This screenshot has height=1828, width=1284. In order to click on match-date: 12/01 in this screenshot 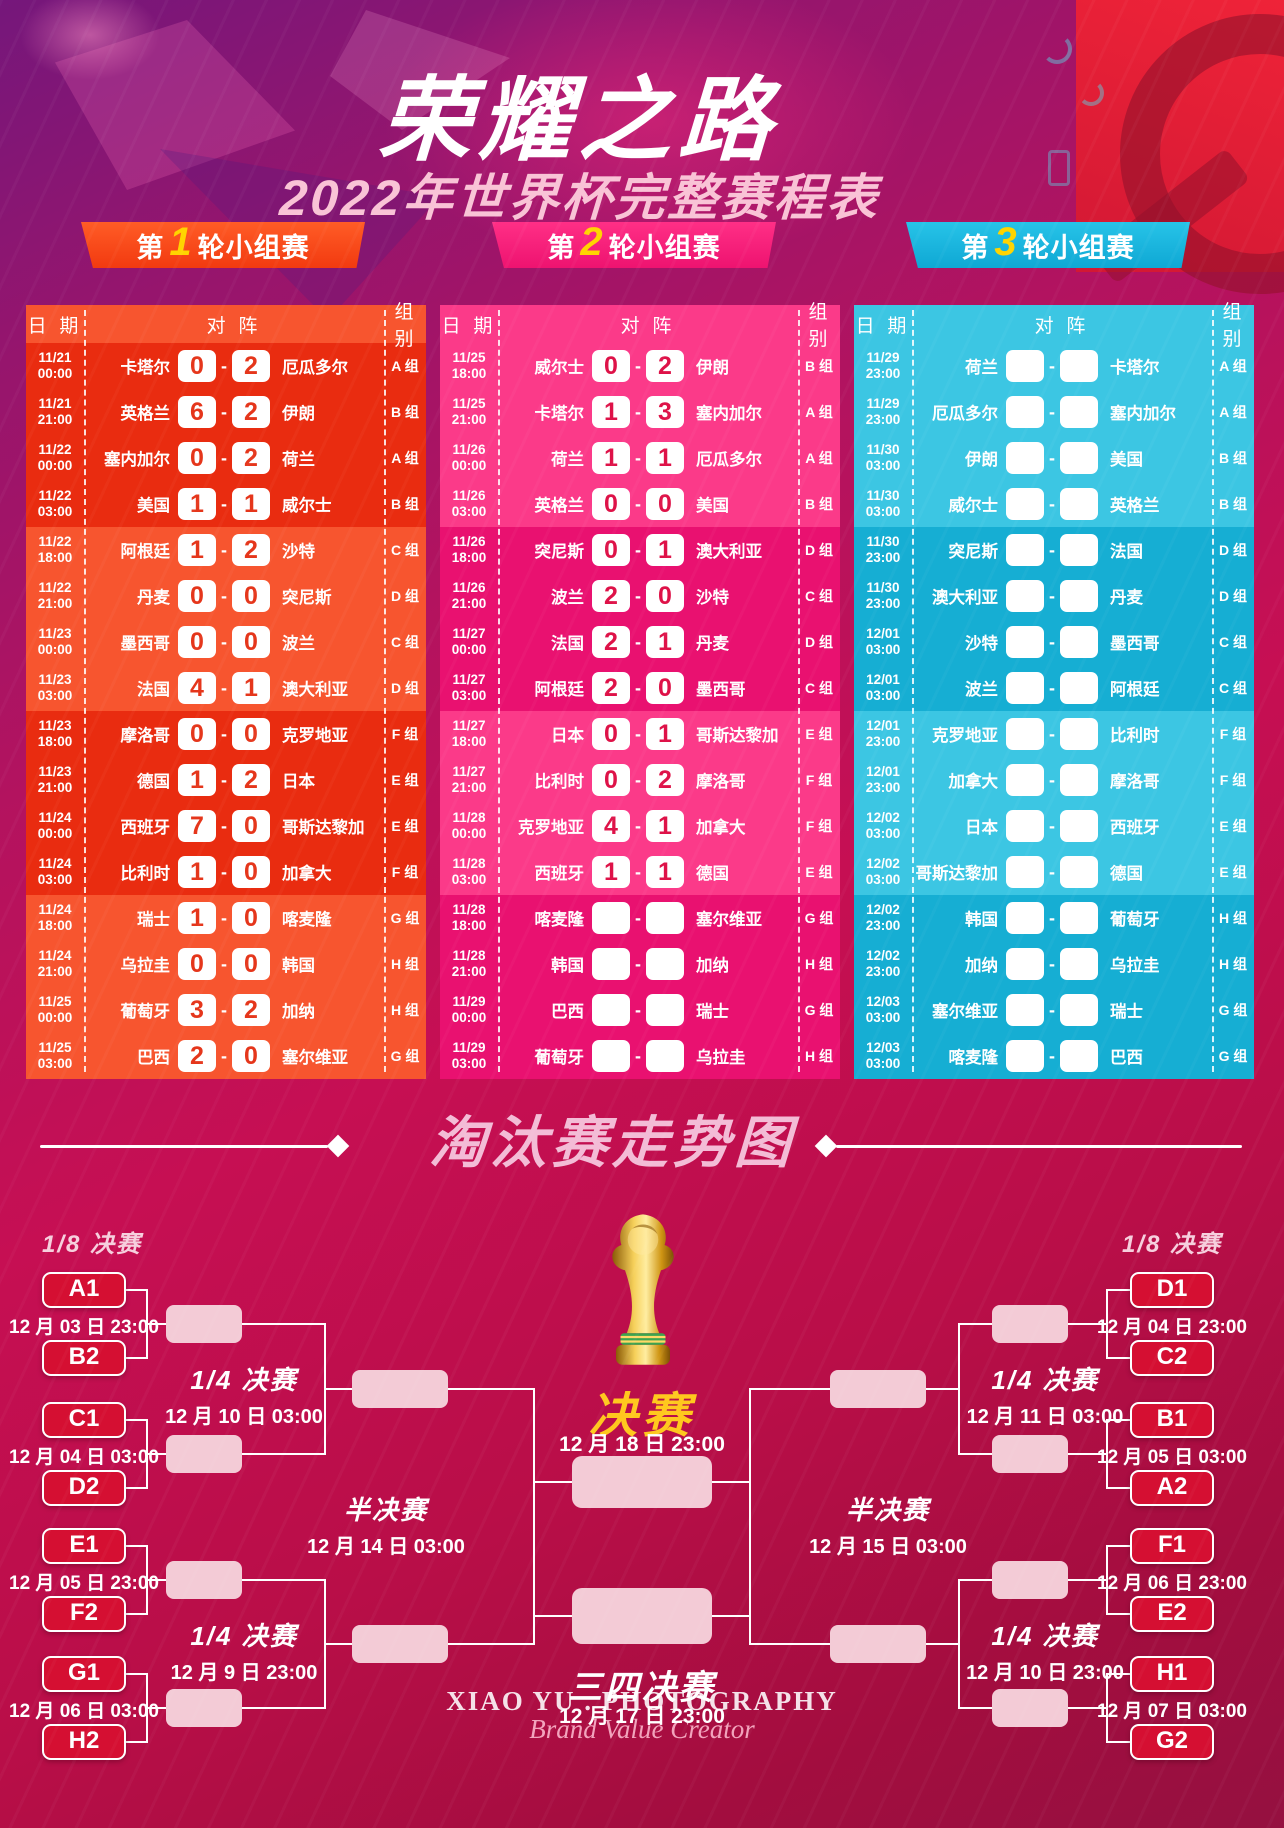, I will do `click(883, 633)`.